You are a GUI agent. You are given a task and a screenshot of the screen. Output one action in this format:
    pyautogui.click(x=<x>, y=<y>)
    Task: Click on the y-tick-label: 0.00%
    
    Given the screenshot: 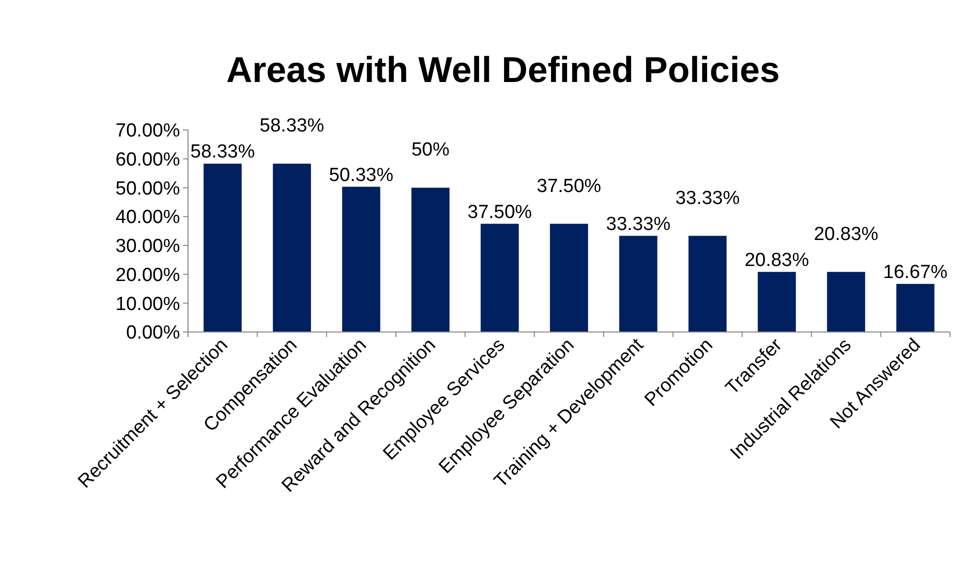 What is the action you would take?
    pyautogui.click(x=153, y=333)
    